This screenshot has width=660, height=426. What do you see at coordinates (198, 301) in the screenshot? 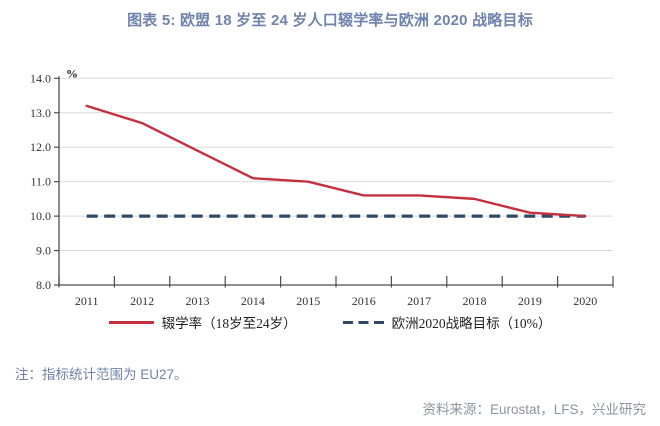
I see `x-tick-label: 2013` at bounding box center [198, 301].